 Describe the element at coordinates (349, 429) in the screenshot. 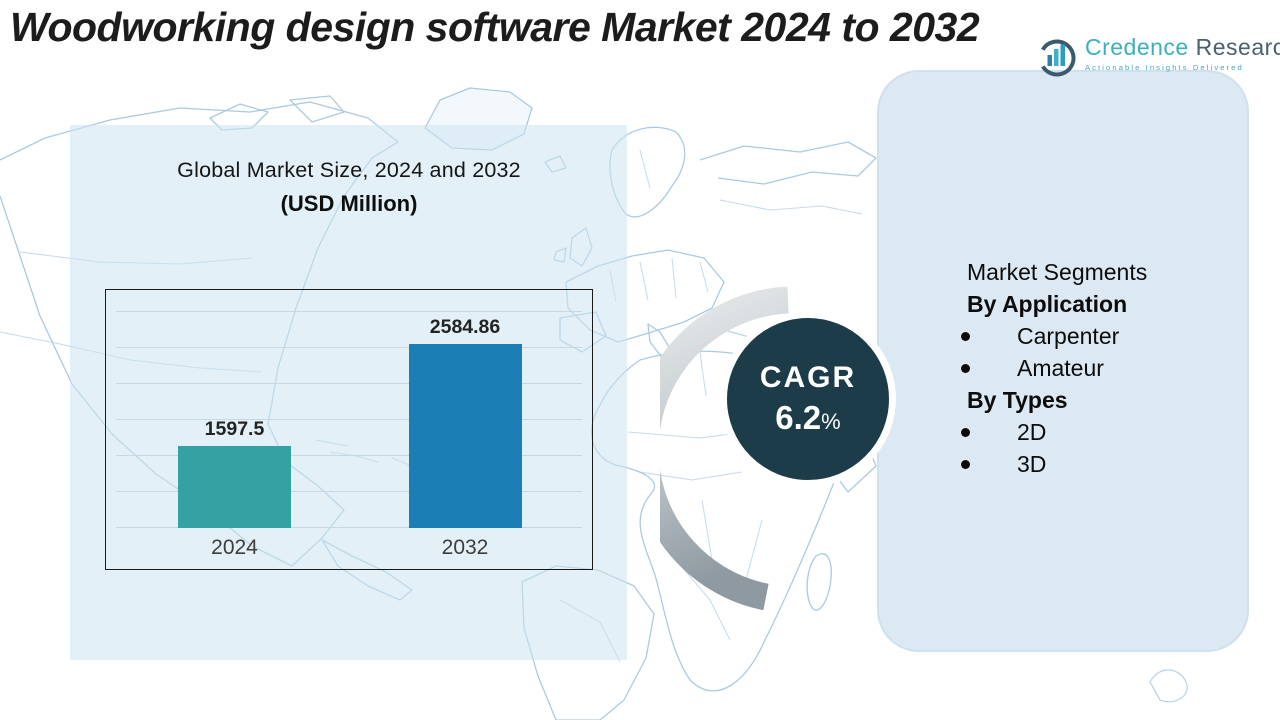

I see `bar-chart: 1597.5 2024 2584.86 2032` at that location.